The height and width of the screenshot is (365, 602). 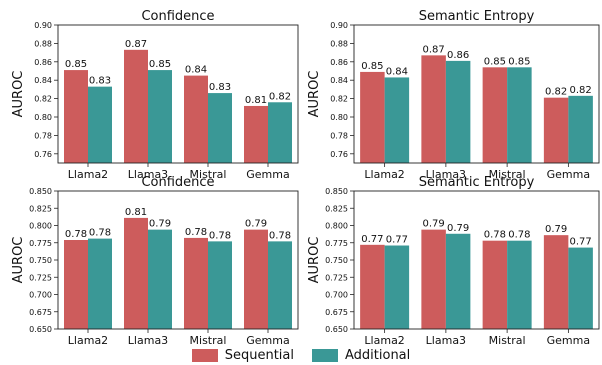 What do you see at coordinates (160, 64) in the screenshot?
I see `data-label-additional-llama3: 0.85` at bounding box center [160, 64].